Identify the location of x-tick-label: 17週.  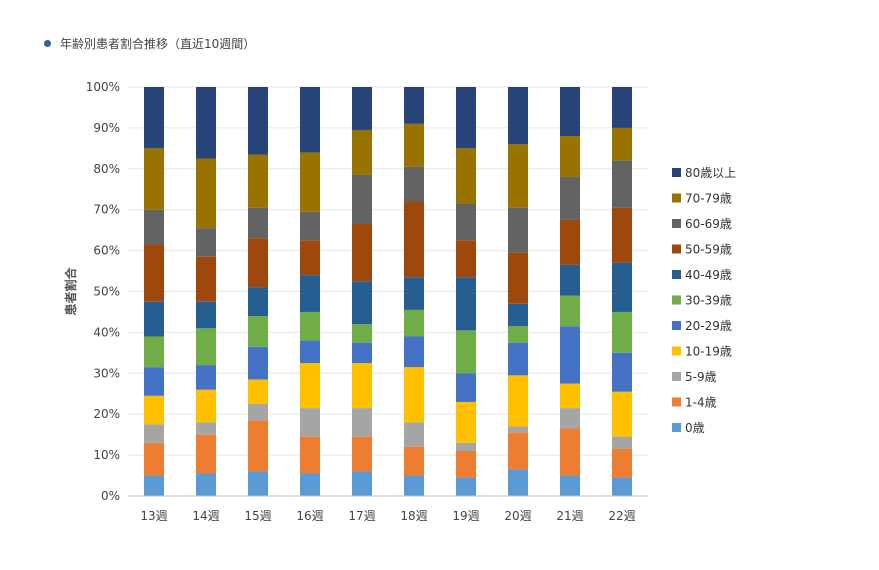
(361, 516).